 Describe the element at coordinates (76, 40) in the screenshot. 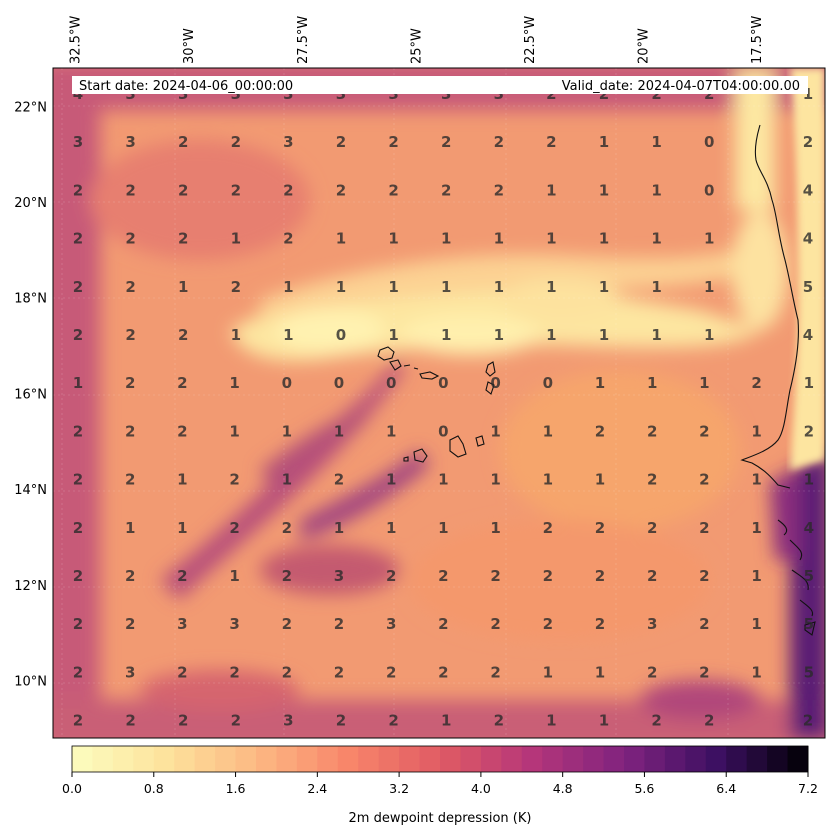

I see `lon-tick-label: 32.5°W` at that location.